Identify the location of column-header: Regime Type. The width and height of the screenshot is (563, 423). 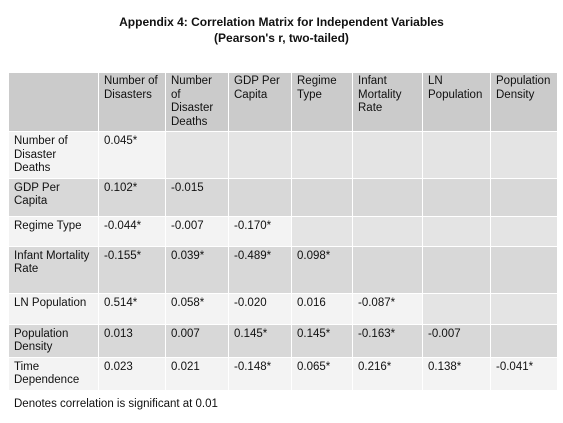
(322, 102).